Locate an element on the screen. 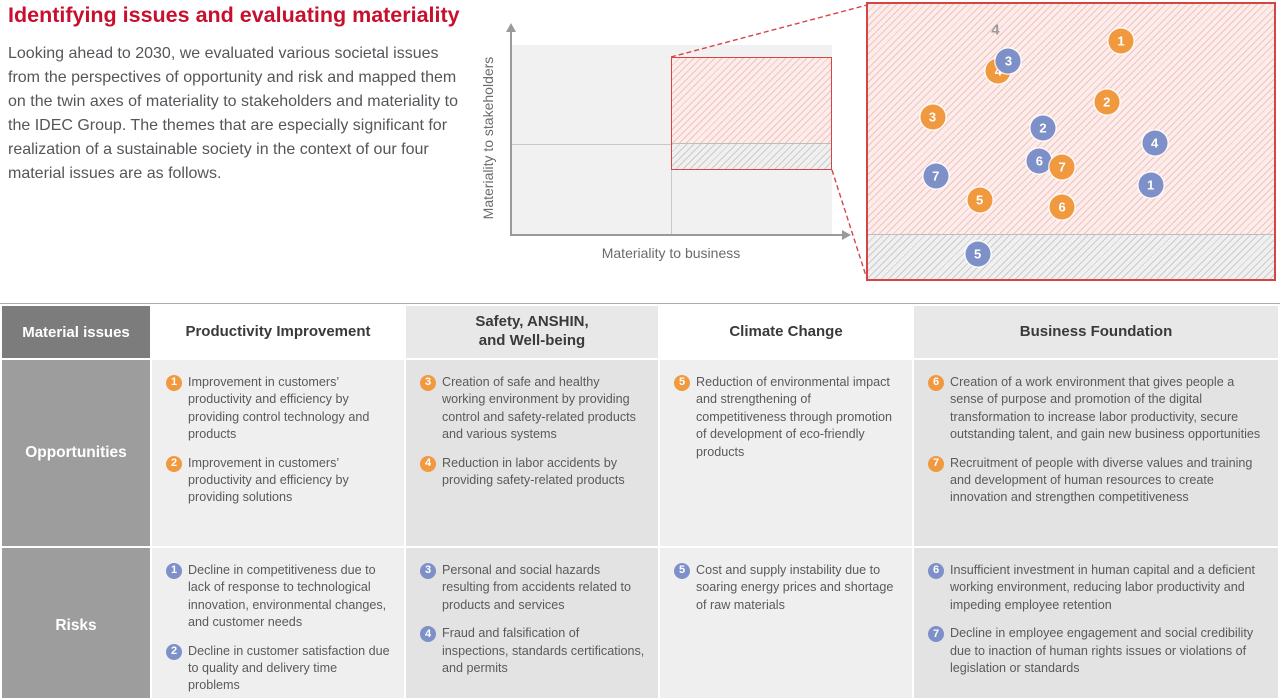 The height and width of the screenshot is (698, 1280). opportunity-point-3: 3 is located at coordinates (933, 117).